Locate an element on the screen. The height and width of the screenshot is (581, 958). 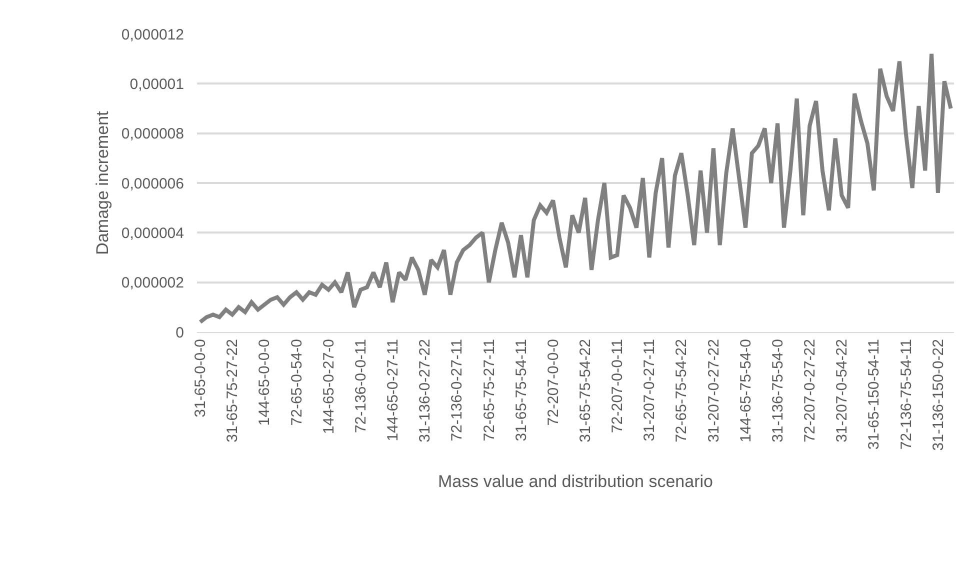
x-tick-label: 72-136-0-27-11 is located at coordinates (457, 390).